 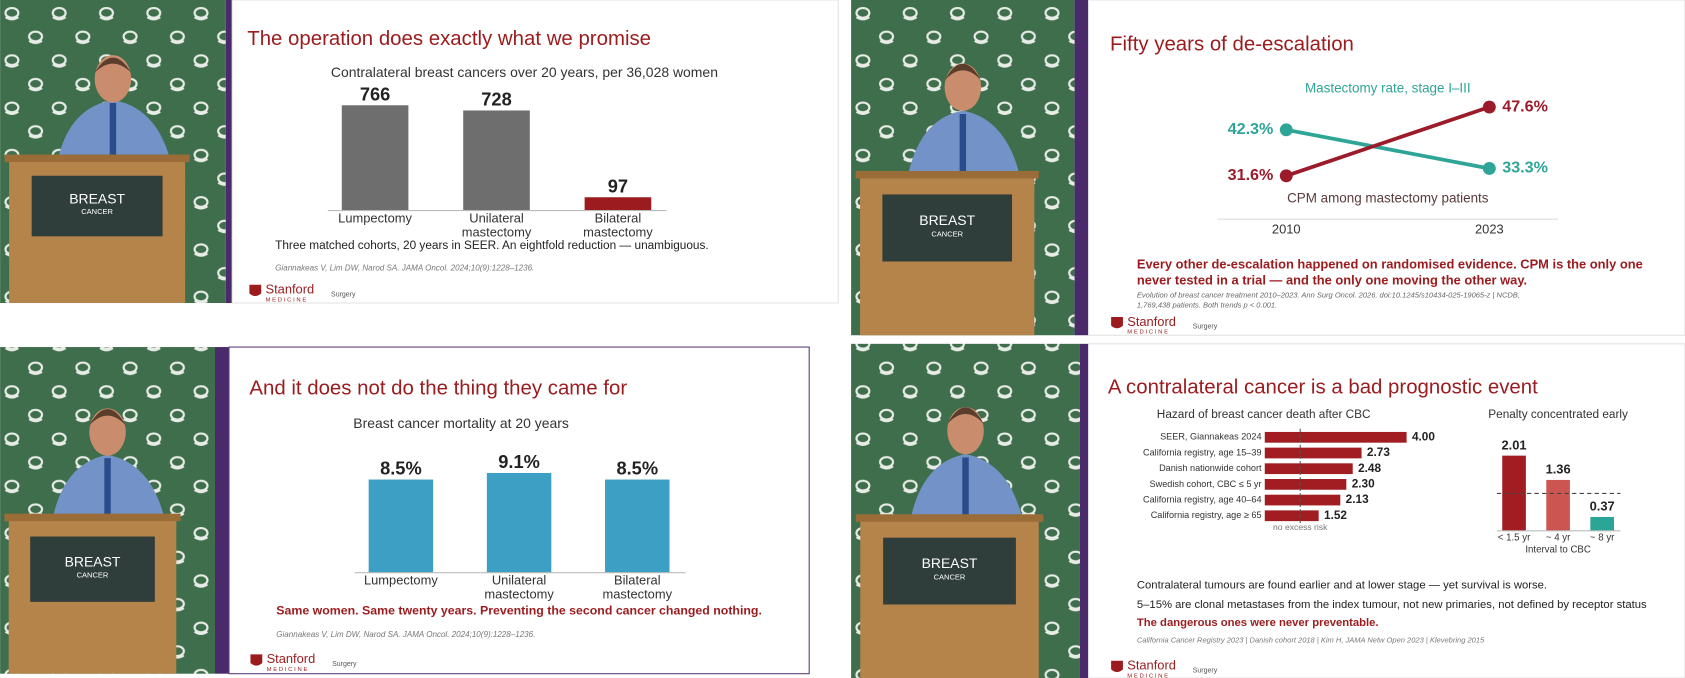 What do you see at coordinates (1525, 106) in the screenshot?
I see `value-label: 47.6%` at bounding box center [1525, 106].